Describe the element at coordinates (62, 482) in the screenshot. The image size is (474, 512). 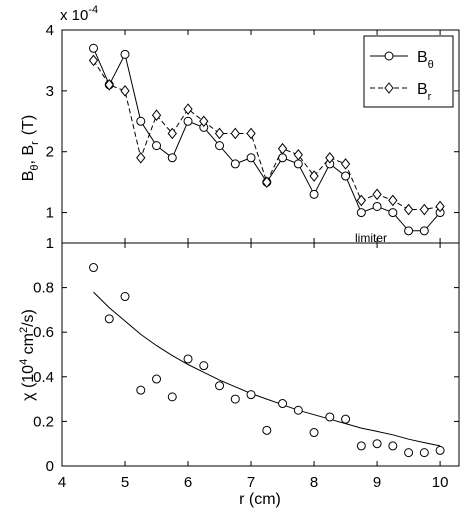
I see `x-tick-label-0: 4` at that location.